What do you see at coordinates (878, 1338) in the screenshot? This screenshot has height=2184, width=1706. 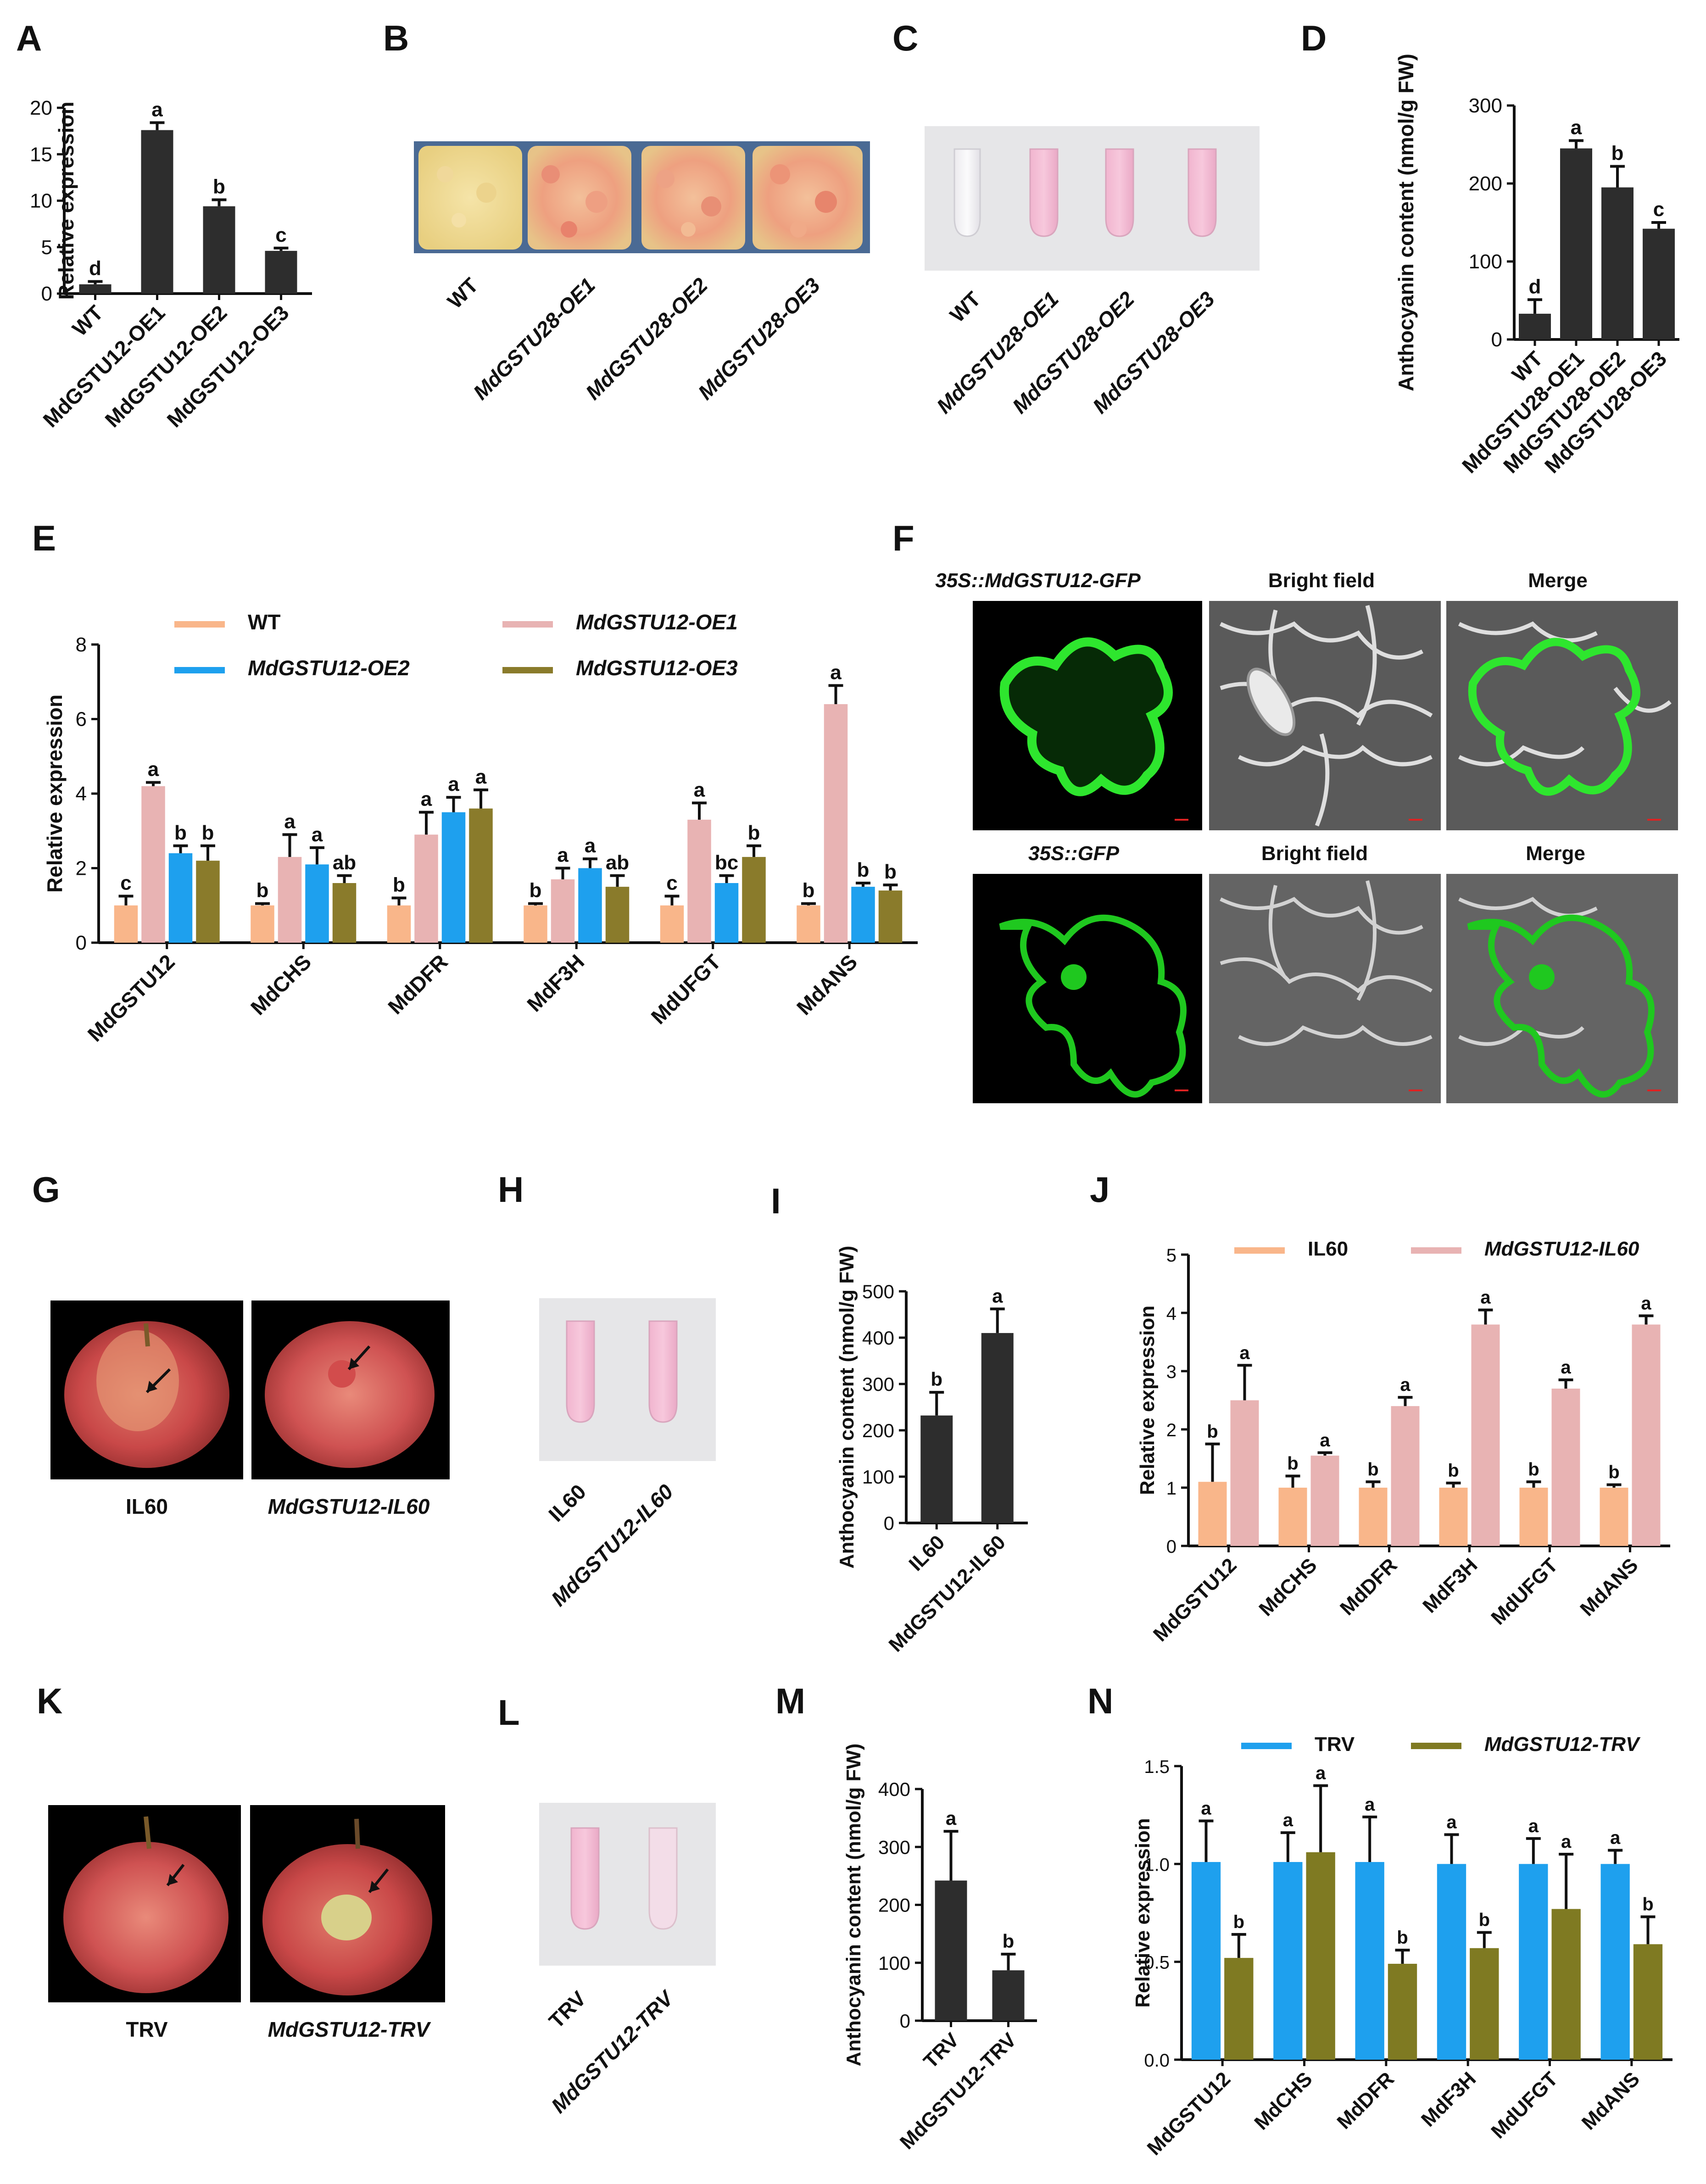 I see `panel-i-y-tick-label: 400` at bounding box center [878, 1338].